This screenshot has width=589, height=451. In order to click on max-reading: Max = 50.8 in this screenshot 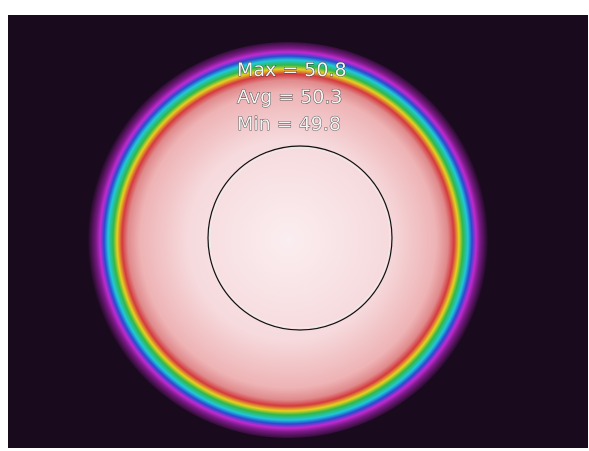, I will do `click(292, 70)`.